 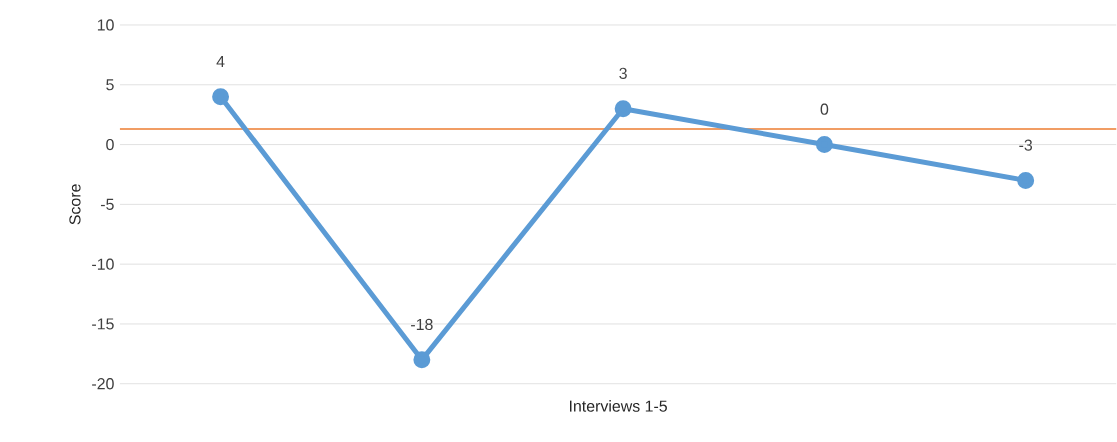 What do you see at coordinates (110, 85) in the screenshot?
I see `y-tick-label: 5` at bounding box center [110, 85].